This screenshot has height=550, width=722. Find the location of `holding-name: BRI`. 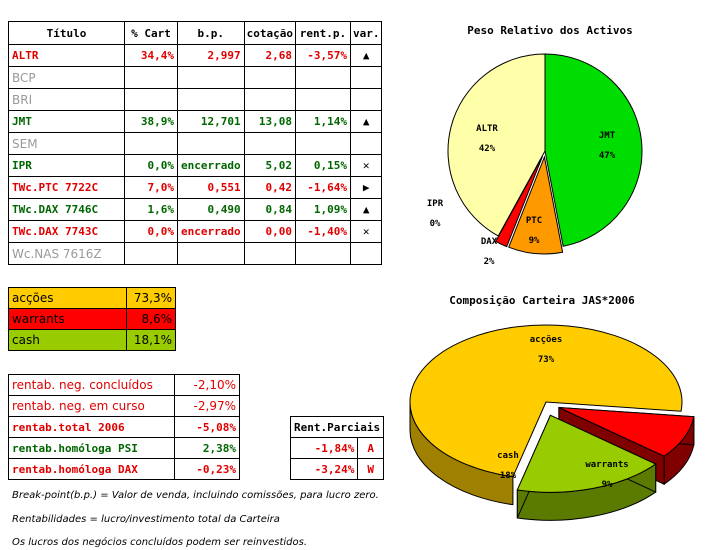

holding-name: BRI is located at coordinates (66, 99).